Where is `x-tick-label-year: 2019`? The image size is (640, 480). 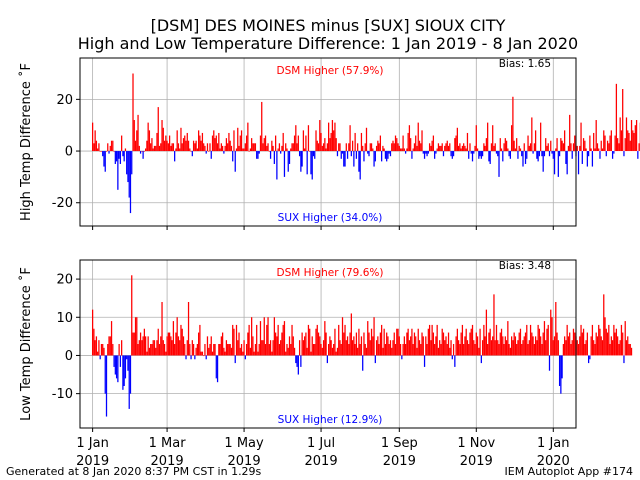 x-tick-label-year: 2019 is located at coordinates (399, 461).